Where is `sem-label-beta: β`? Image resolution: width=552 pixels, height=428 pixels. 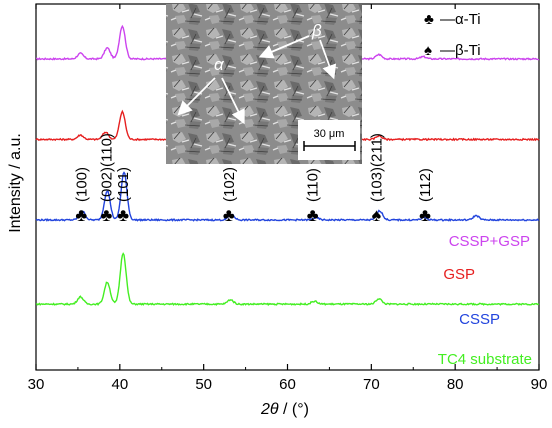 sem-label-beta: β is located at coordinates (316, 30).